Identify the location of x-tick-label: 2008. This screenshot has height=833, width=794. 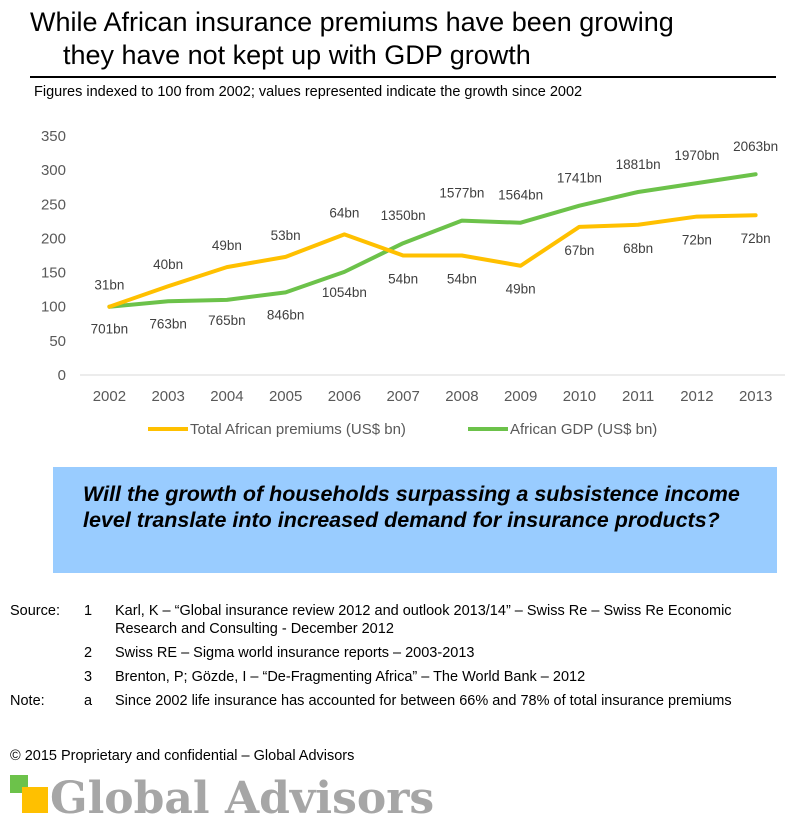
(461, 396).